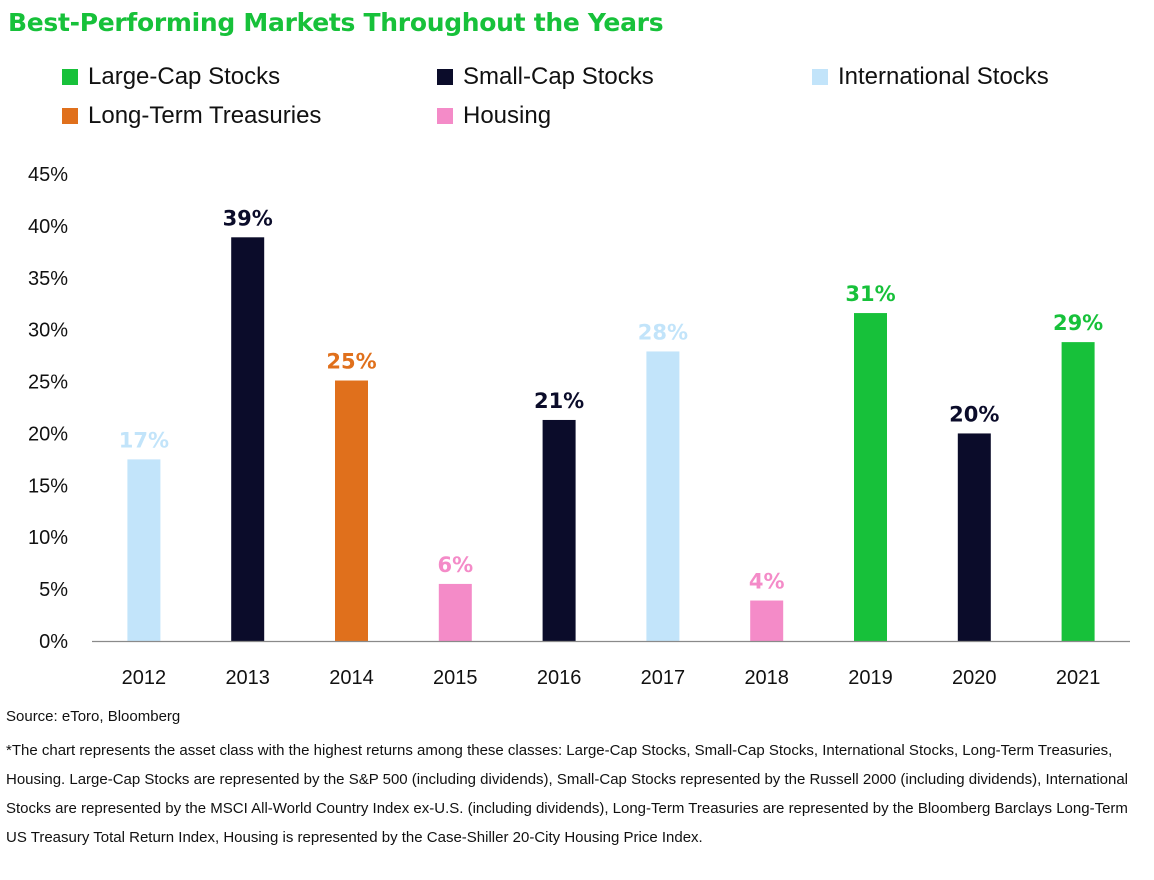  I want to click on x-tick-label: 2016, so click(559, 678).